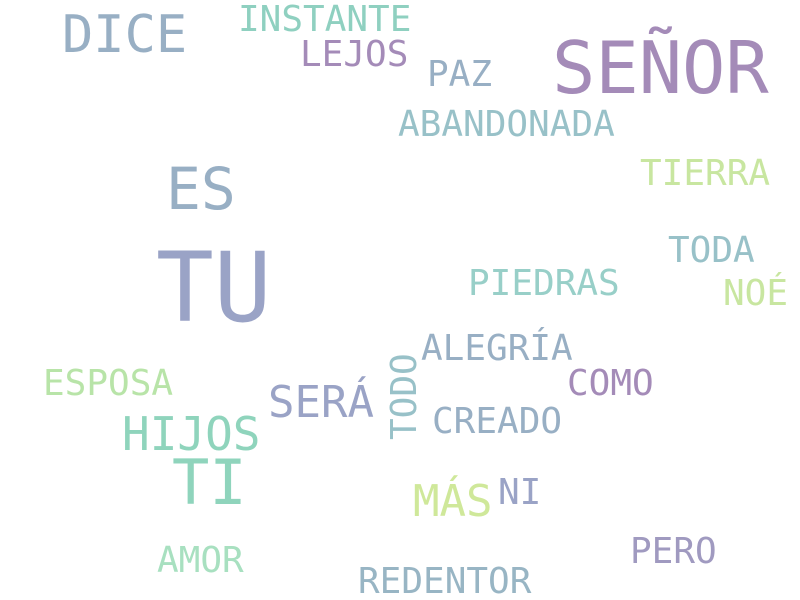  I want to click on word-dice: DICE, so click(125, 35).